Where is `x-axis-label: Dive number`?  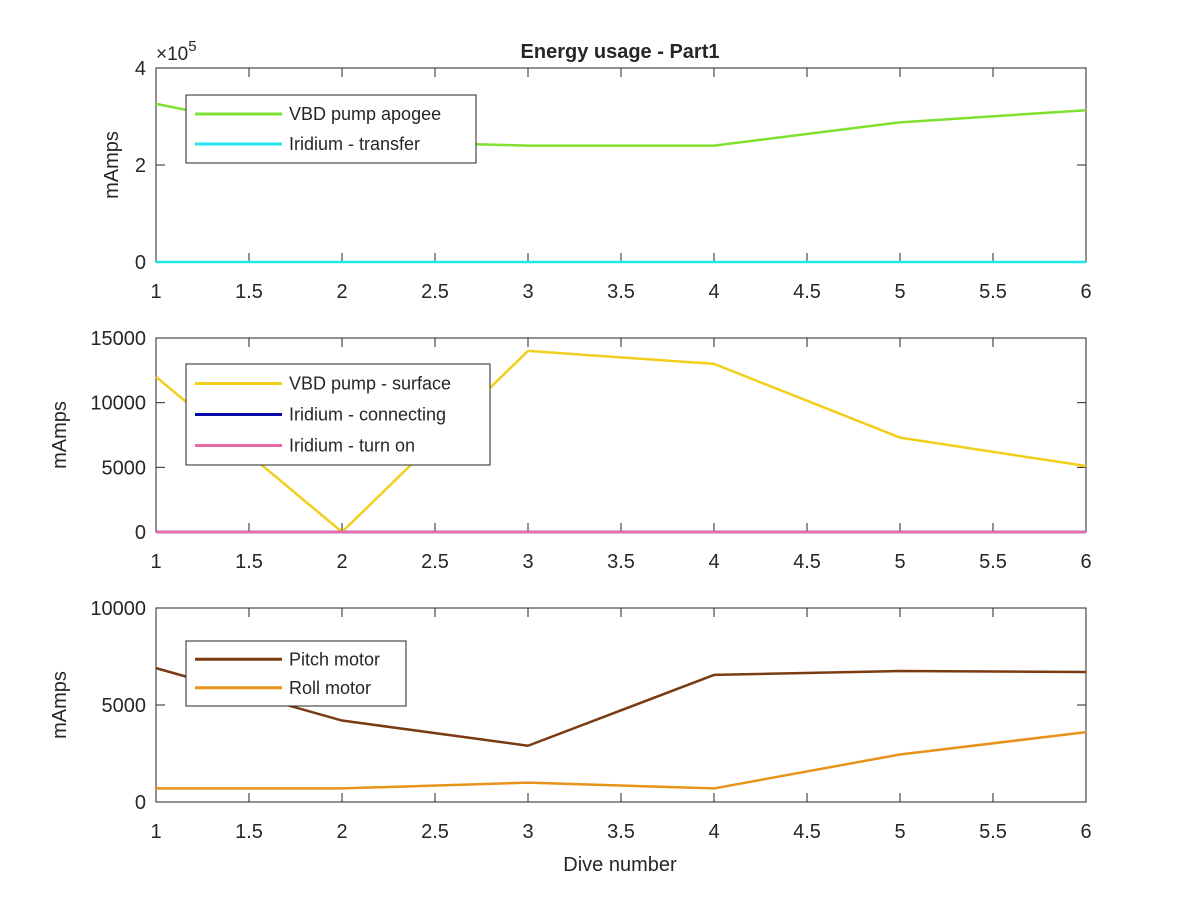 x-axis-label: Dive number is located at coordinates (620, 865).